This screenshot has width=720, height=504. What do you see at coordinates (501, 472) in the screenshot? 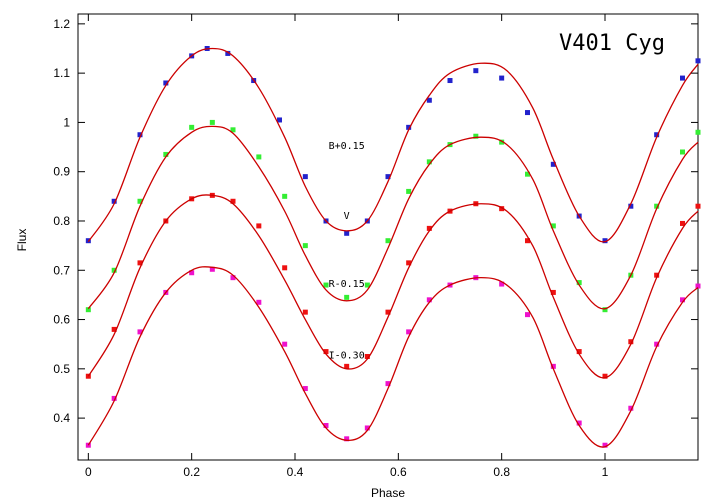
I see `x-tick-label: 0.8` at bounding box center [501, 472].